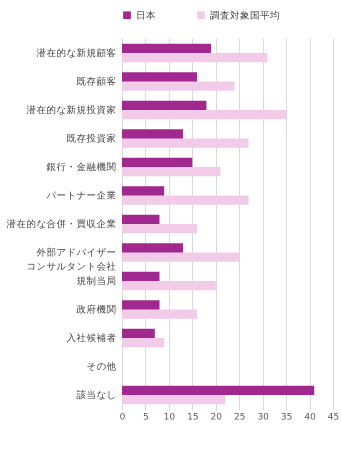 This screenshot has height=450, width=341. I want to click on x-tick-label: 10, so click(170, 417).